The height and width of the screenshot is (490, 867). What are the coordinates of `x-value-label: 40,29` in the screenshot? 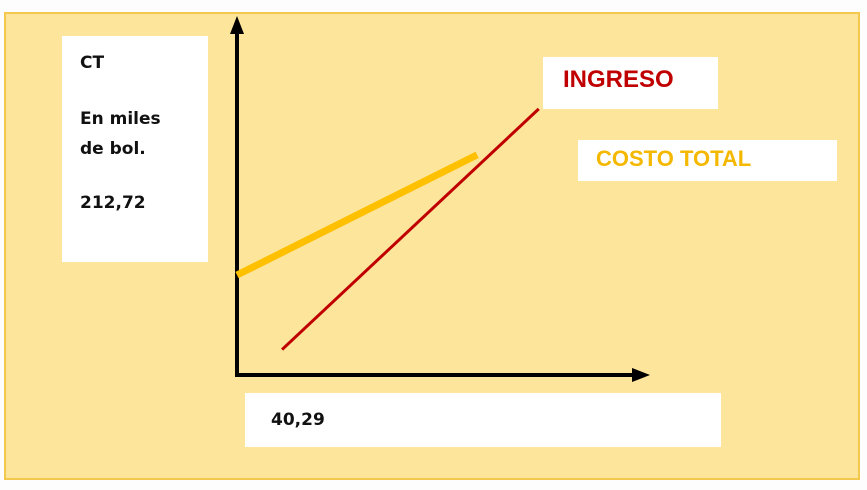 It's located at (298, 420).